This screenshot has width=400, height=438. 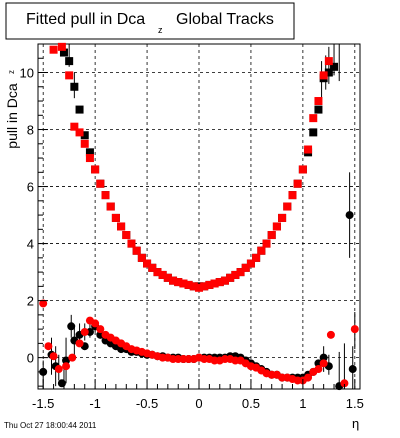 I want to click on x-tick-label: -1.5, so click(x=43, y=403).